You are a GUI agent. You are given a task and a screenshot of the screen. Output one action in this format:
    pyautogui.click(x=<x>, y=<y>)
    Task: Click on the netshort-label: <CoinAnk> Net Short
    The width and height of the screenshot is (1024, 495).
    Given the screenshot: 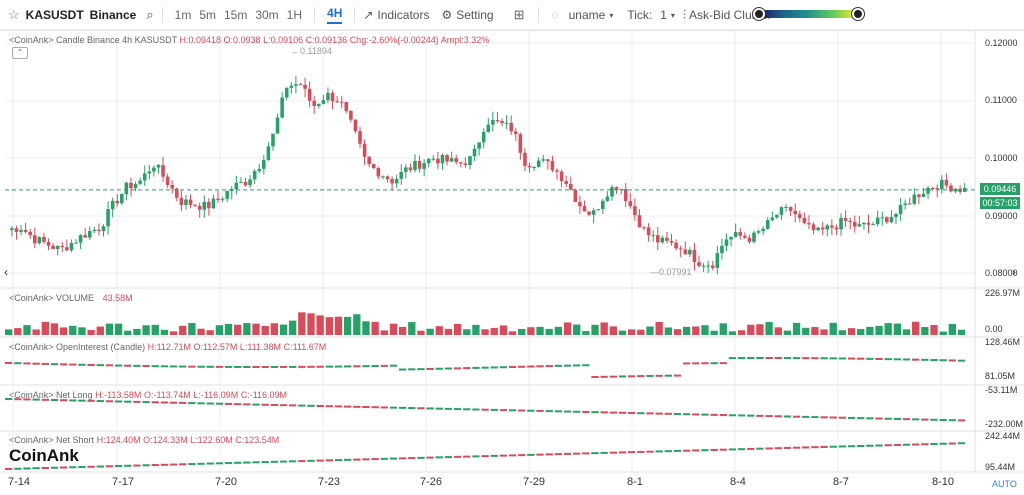 What is the action you would take?
    pyautogui.click(x=52, y=440)
    